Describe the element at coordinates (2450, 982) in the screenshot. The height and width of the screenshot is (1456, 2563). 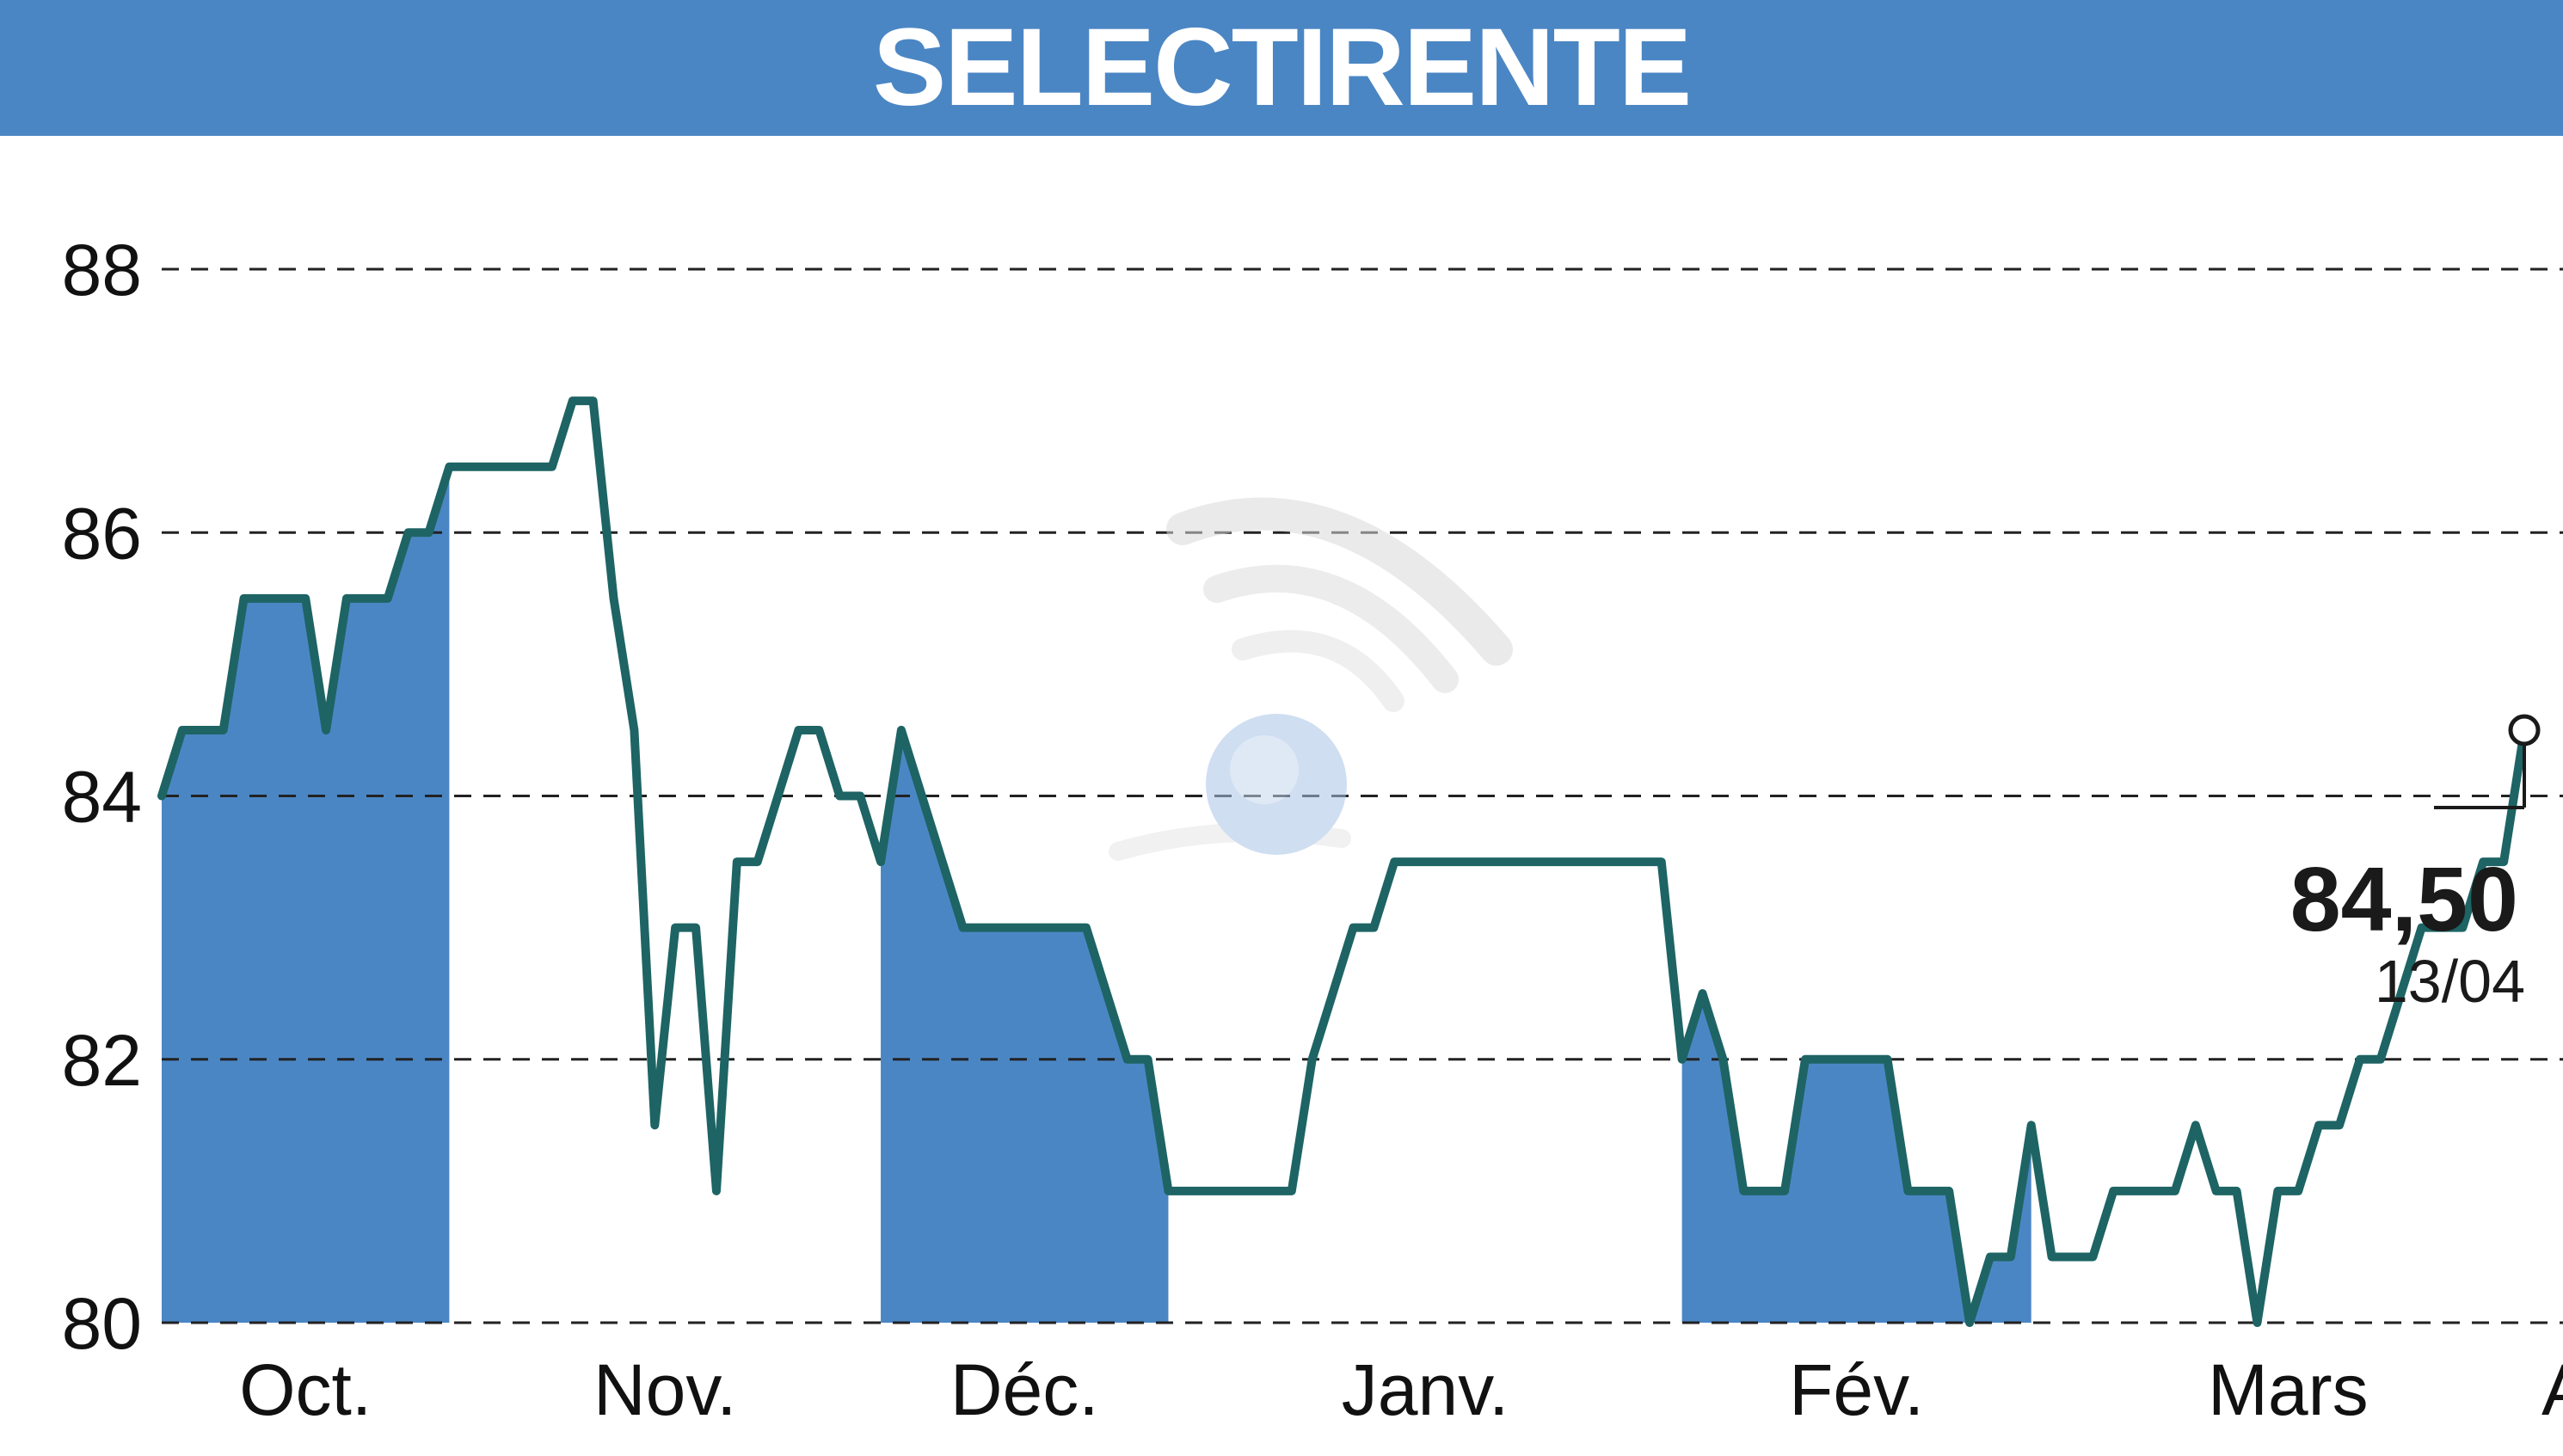
I see `last-date-label: 13/04` at that location.